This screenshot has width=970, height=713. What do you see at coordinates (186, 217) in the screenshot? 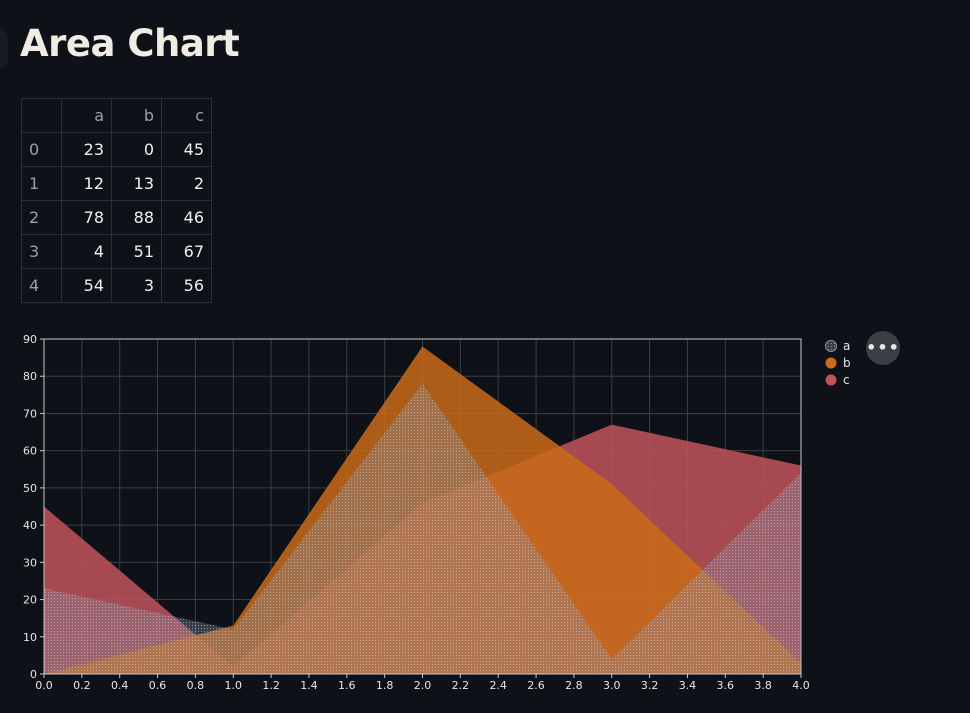
I see `table-cell: 46` at bounding box center [186, 217].